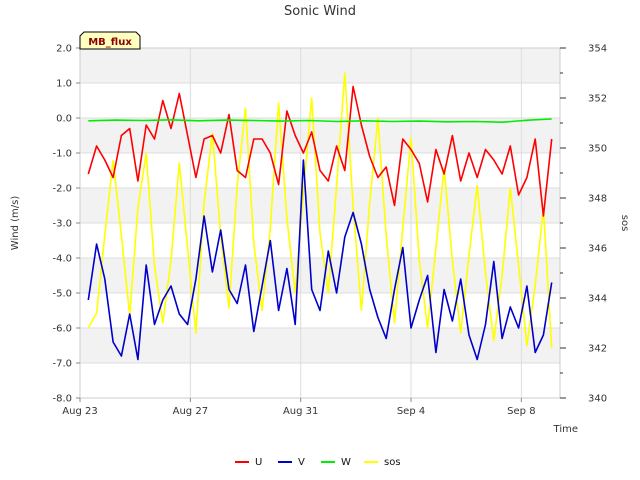 The height and width of the screenshot is (480, 640). What do you see at coordinates (300, 411) in the screenshot?
I see `x-tick-label: Aug 31` at bounding box center [300, 411].